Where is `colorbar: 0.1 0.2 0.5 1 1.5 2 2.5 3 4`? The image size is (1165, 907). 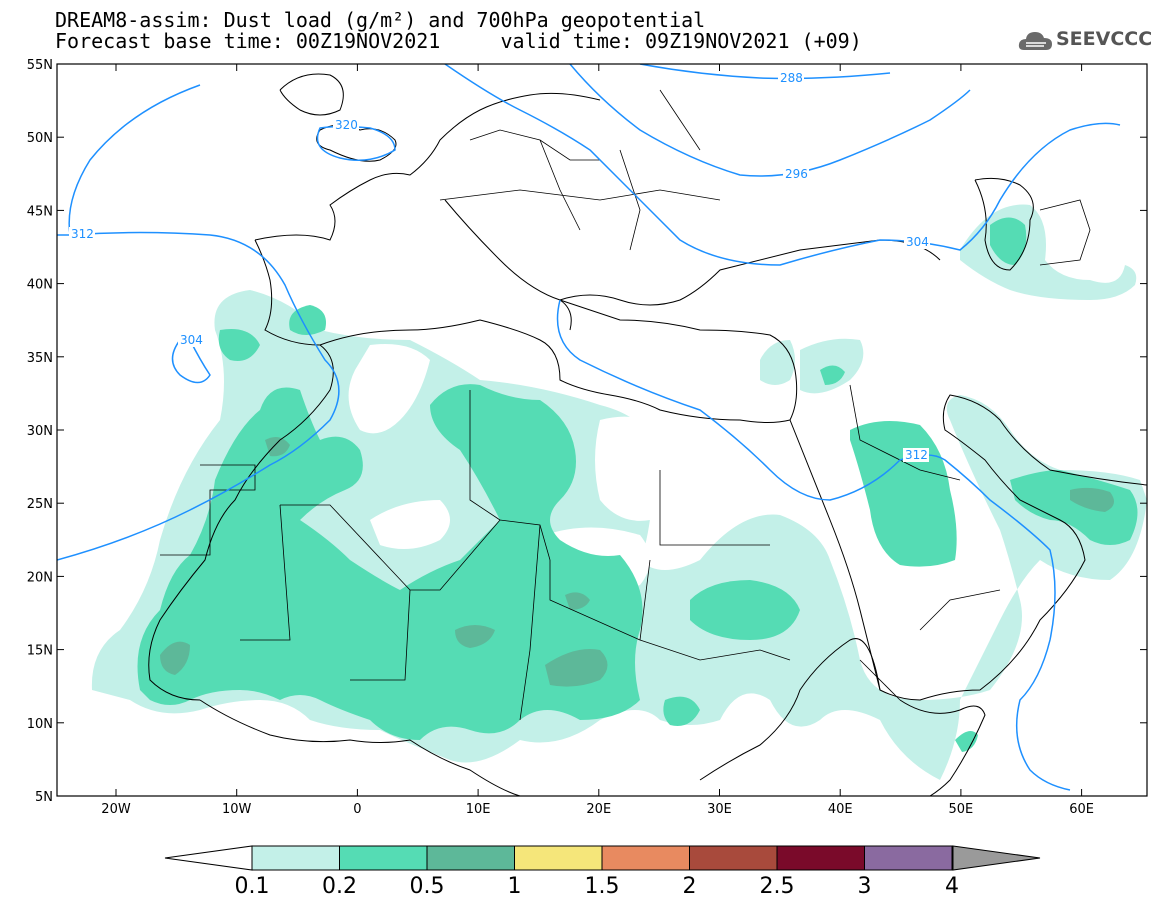 colorbar: 0.1 0.2 0.5 1 1.5 2 2.5 3 4 is located at coordinates (602, 872).